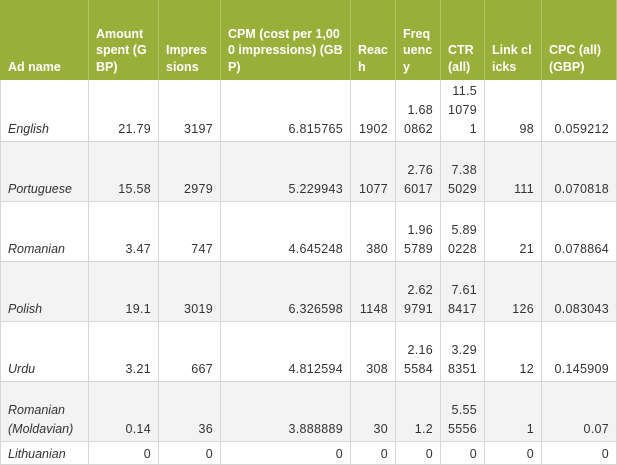 This screenshot has height=465, width=617. What do you see at coordinates (373, 453) in the screenshot?
I see `cell-reach: 0` at bounding box center [373, 453].